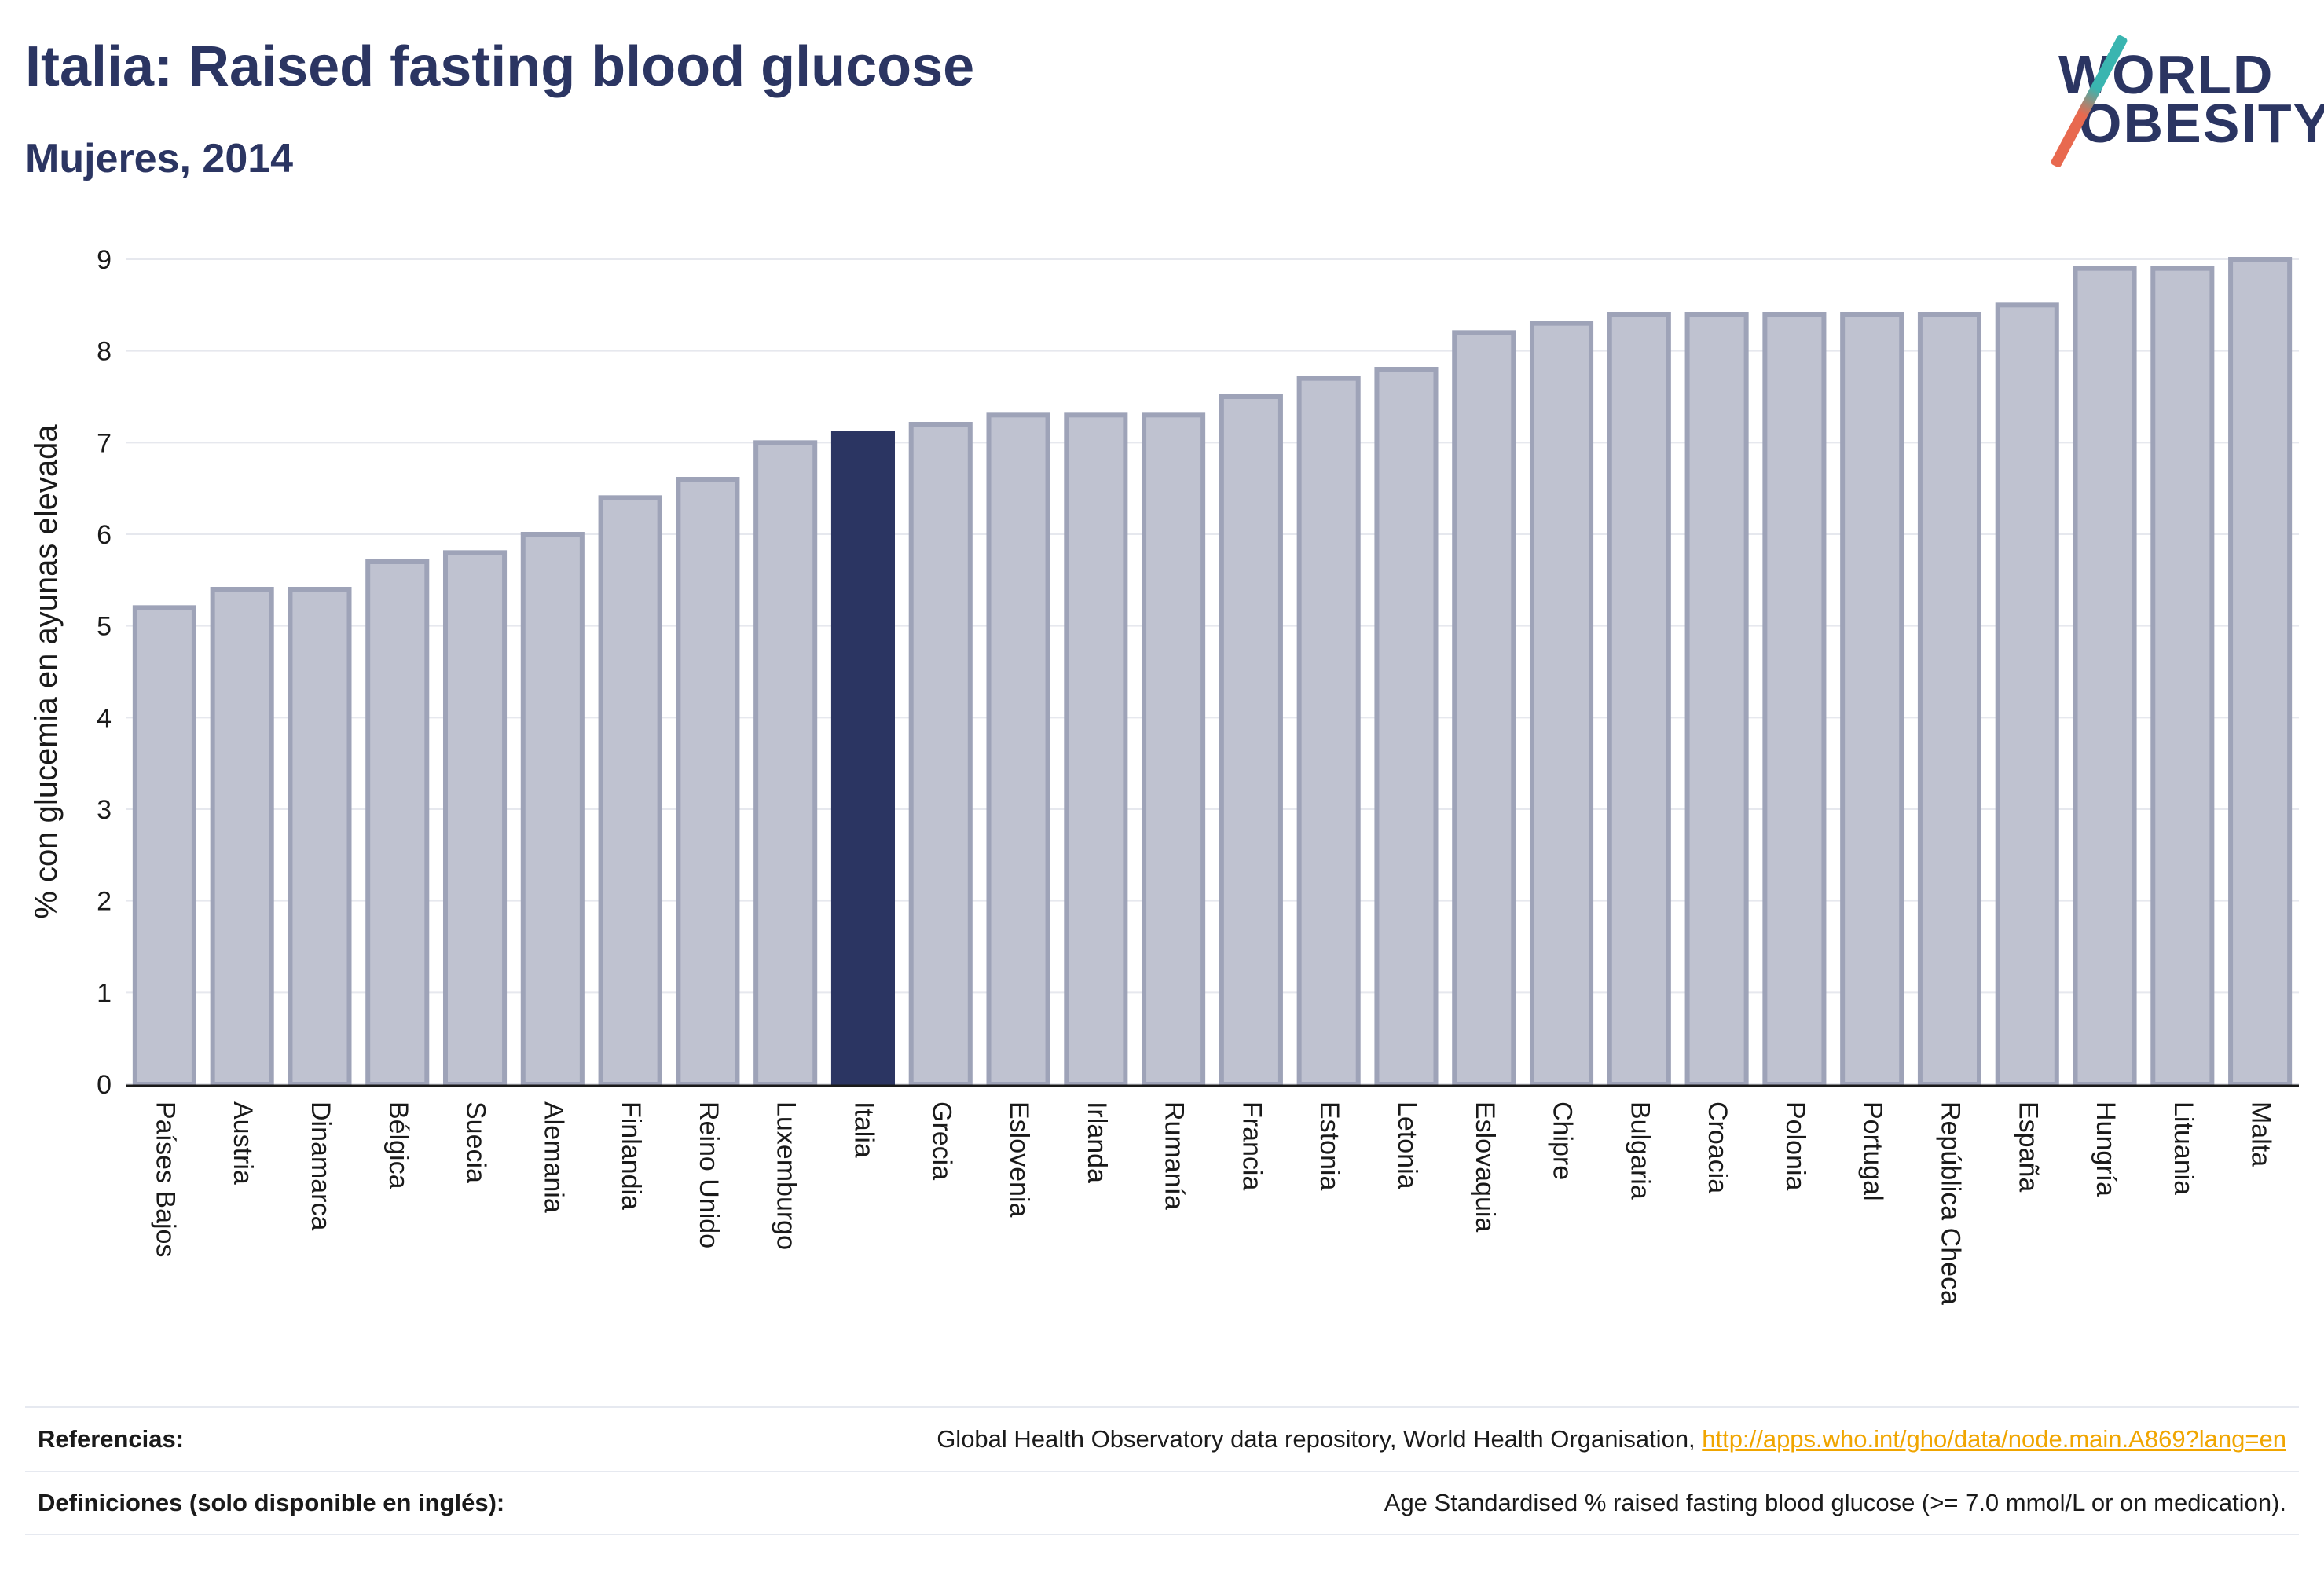 The width and height of the screenshot is (2324, 1576). I want to click on x-tick-label: Eslovaquia, so click(1485, 1166).